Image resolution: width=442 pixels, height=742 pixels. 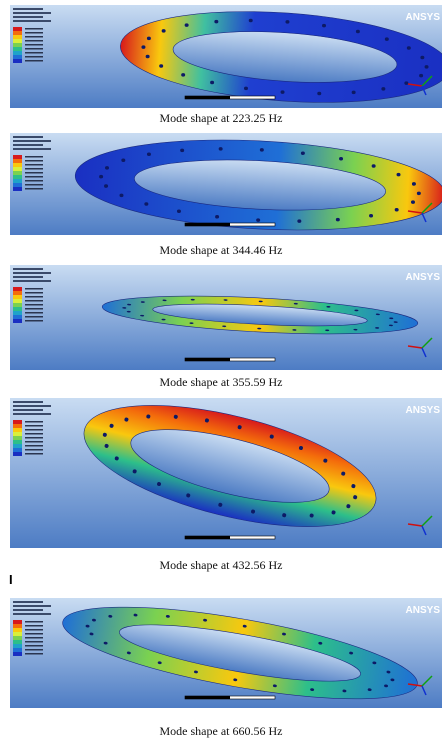 What do you see at coordinates (207, 97) in the screenshot?
I see `scale-bar-fill` at bounding box center [207, 97].